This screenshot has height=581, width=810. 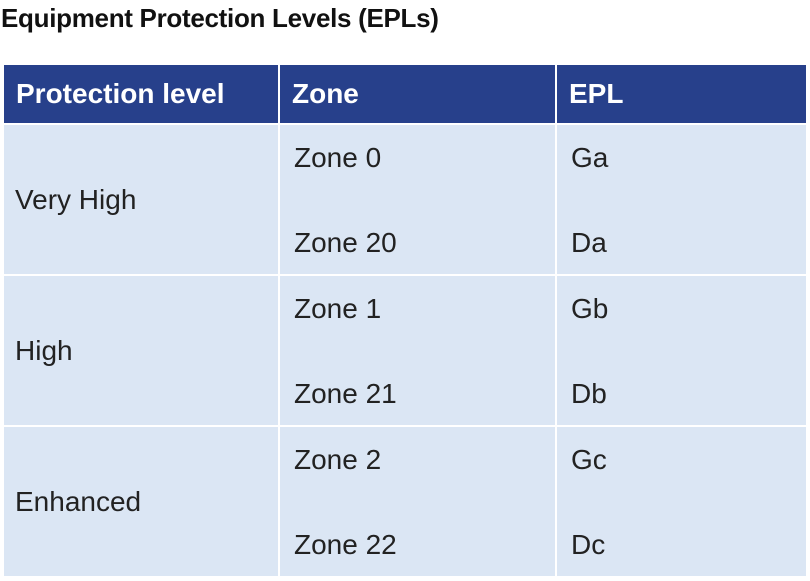 I want to click on epl-cell: Gc Dc, so click(x=680, y=501).